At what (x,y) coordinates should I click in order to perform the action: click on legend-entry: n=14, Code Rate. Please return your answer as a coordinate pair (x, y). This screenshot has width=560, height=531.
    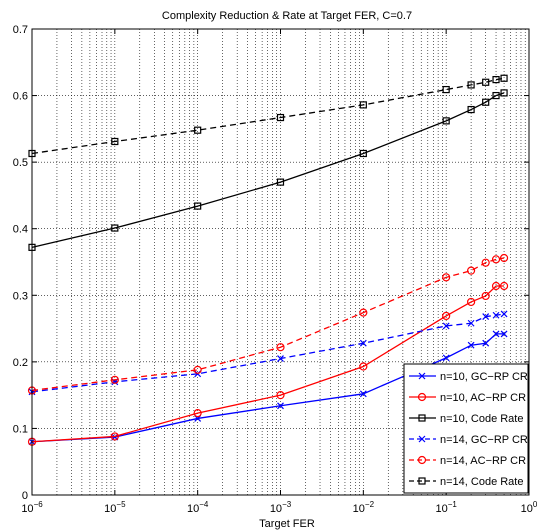
    Looking at the image, I should click on (466, 482).